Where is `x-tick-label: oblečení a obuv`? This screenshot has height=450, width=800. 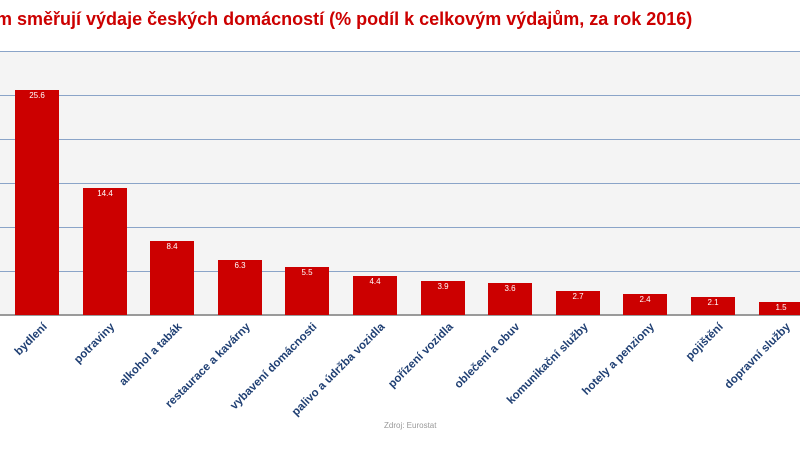 x-tick-label: oblečení a obuv is located at coordinates (487, 356).